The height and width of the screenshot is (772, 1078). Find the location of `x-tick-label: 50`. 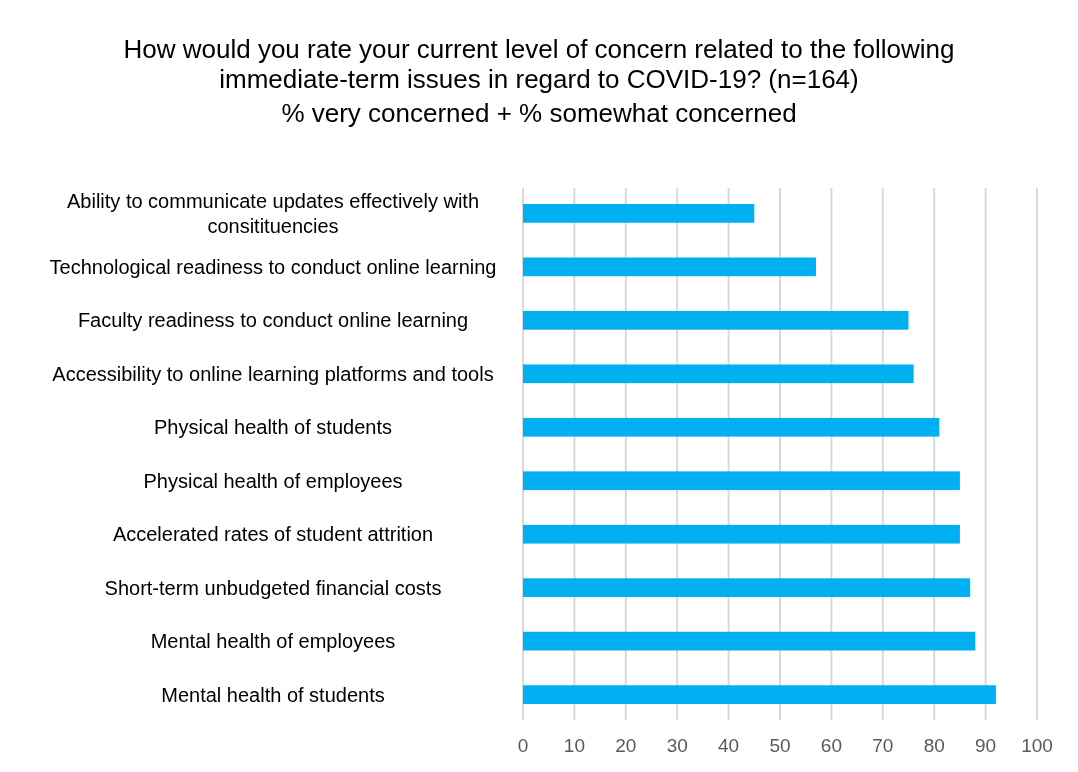

x-tick-label: 50 is located at coordinates (780, 745).